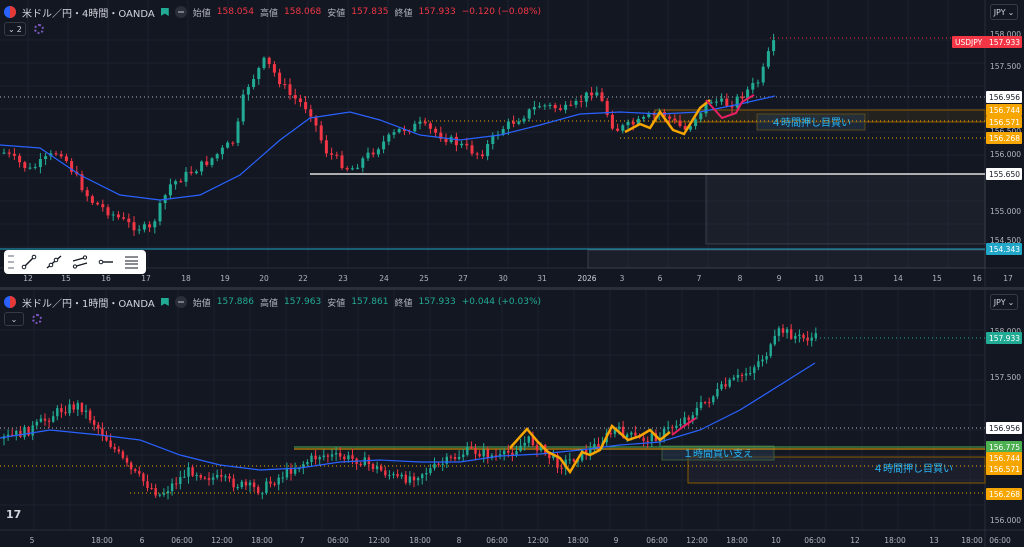 Image resolution: width=1024 pixels, height=547 pixels. What do you see at coordinates (819, 278) in the screenshot?
I see `time-tick: 10` at bounding box center [819, 278].